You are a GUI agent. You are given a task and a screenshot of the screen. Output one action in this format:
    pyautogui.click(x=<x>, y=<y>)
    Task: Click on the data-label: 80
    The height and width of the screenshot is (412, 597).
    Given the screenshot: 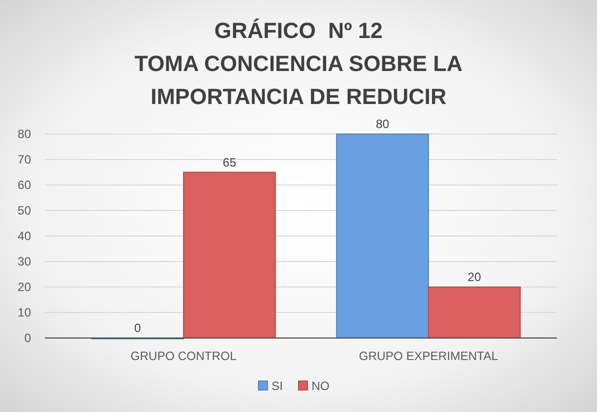 What is the action you would take?
    pyautogui.click(x=383, y=124)
    